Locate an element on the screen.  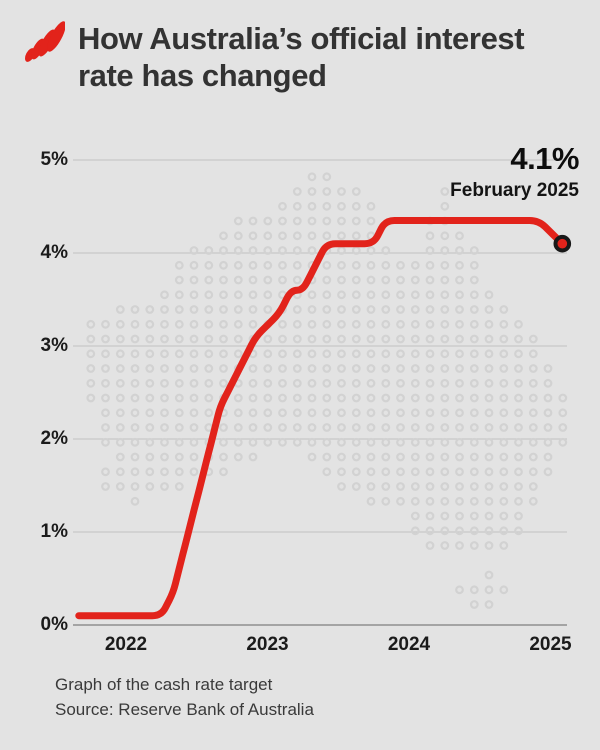
x-axis-label: 2025 is located at coordinates (550, 644).